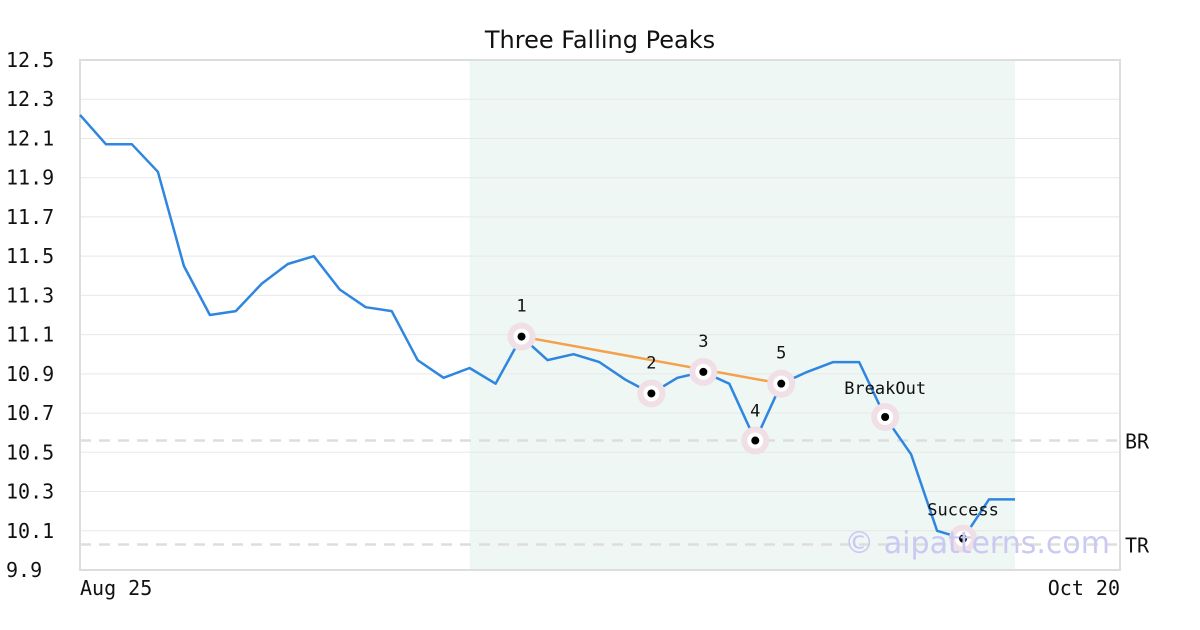 This screenshot has height=630, width=1200. I want to click on watermark: © aipatterns.com, so click(977, 543).